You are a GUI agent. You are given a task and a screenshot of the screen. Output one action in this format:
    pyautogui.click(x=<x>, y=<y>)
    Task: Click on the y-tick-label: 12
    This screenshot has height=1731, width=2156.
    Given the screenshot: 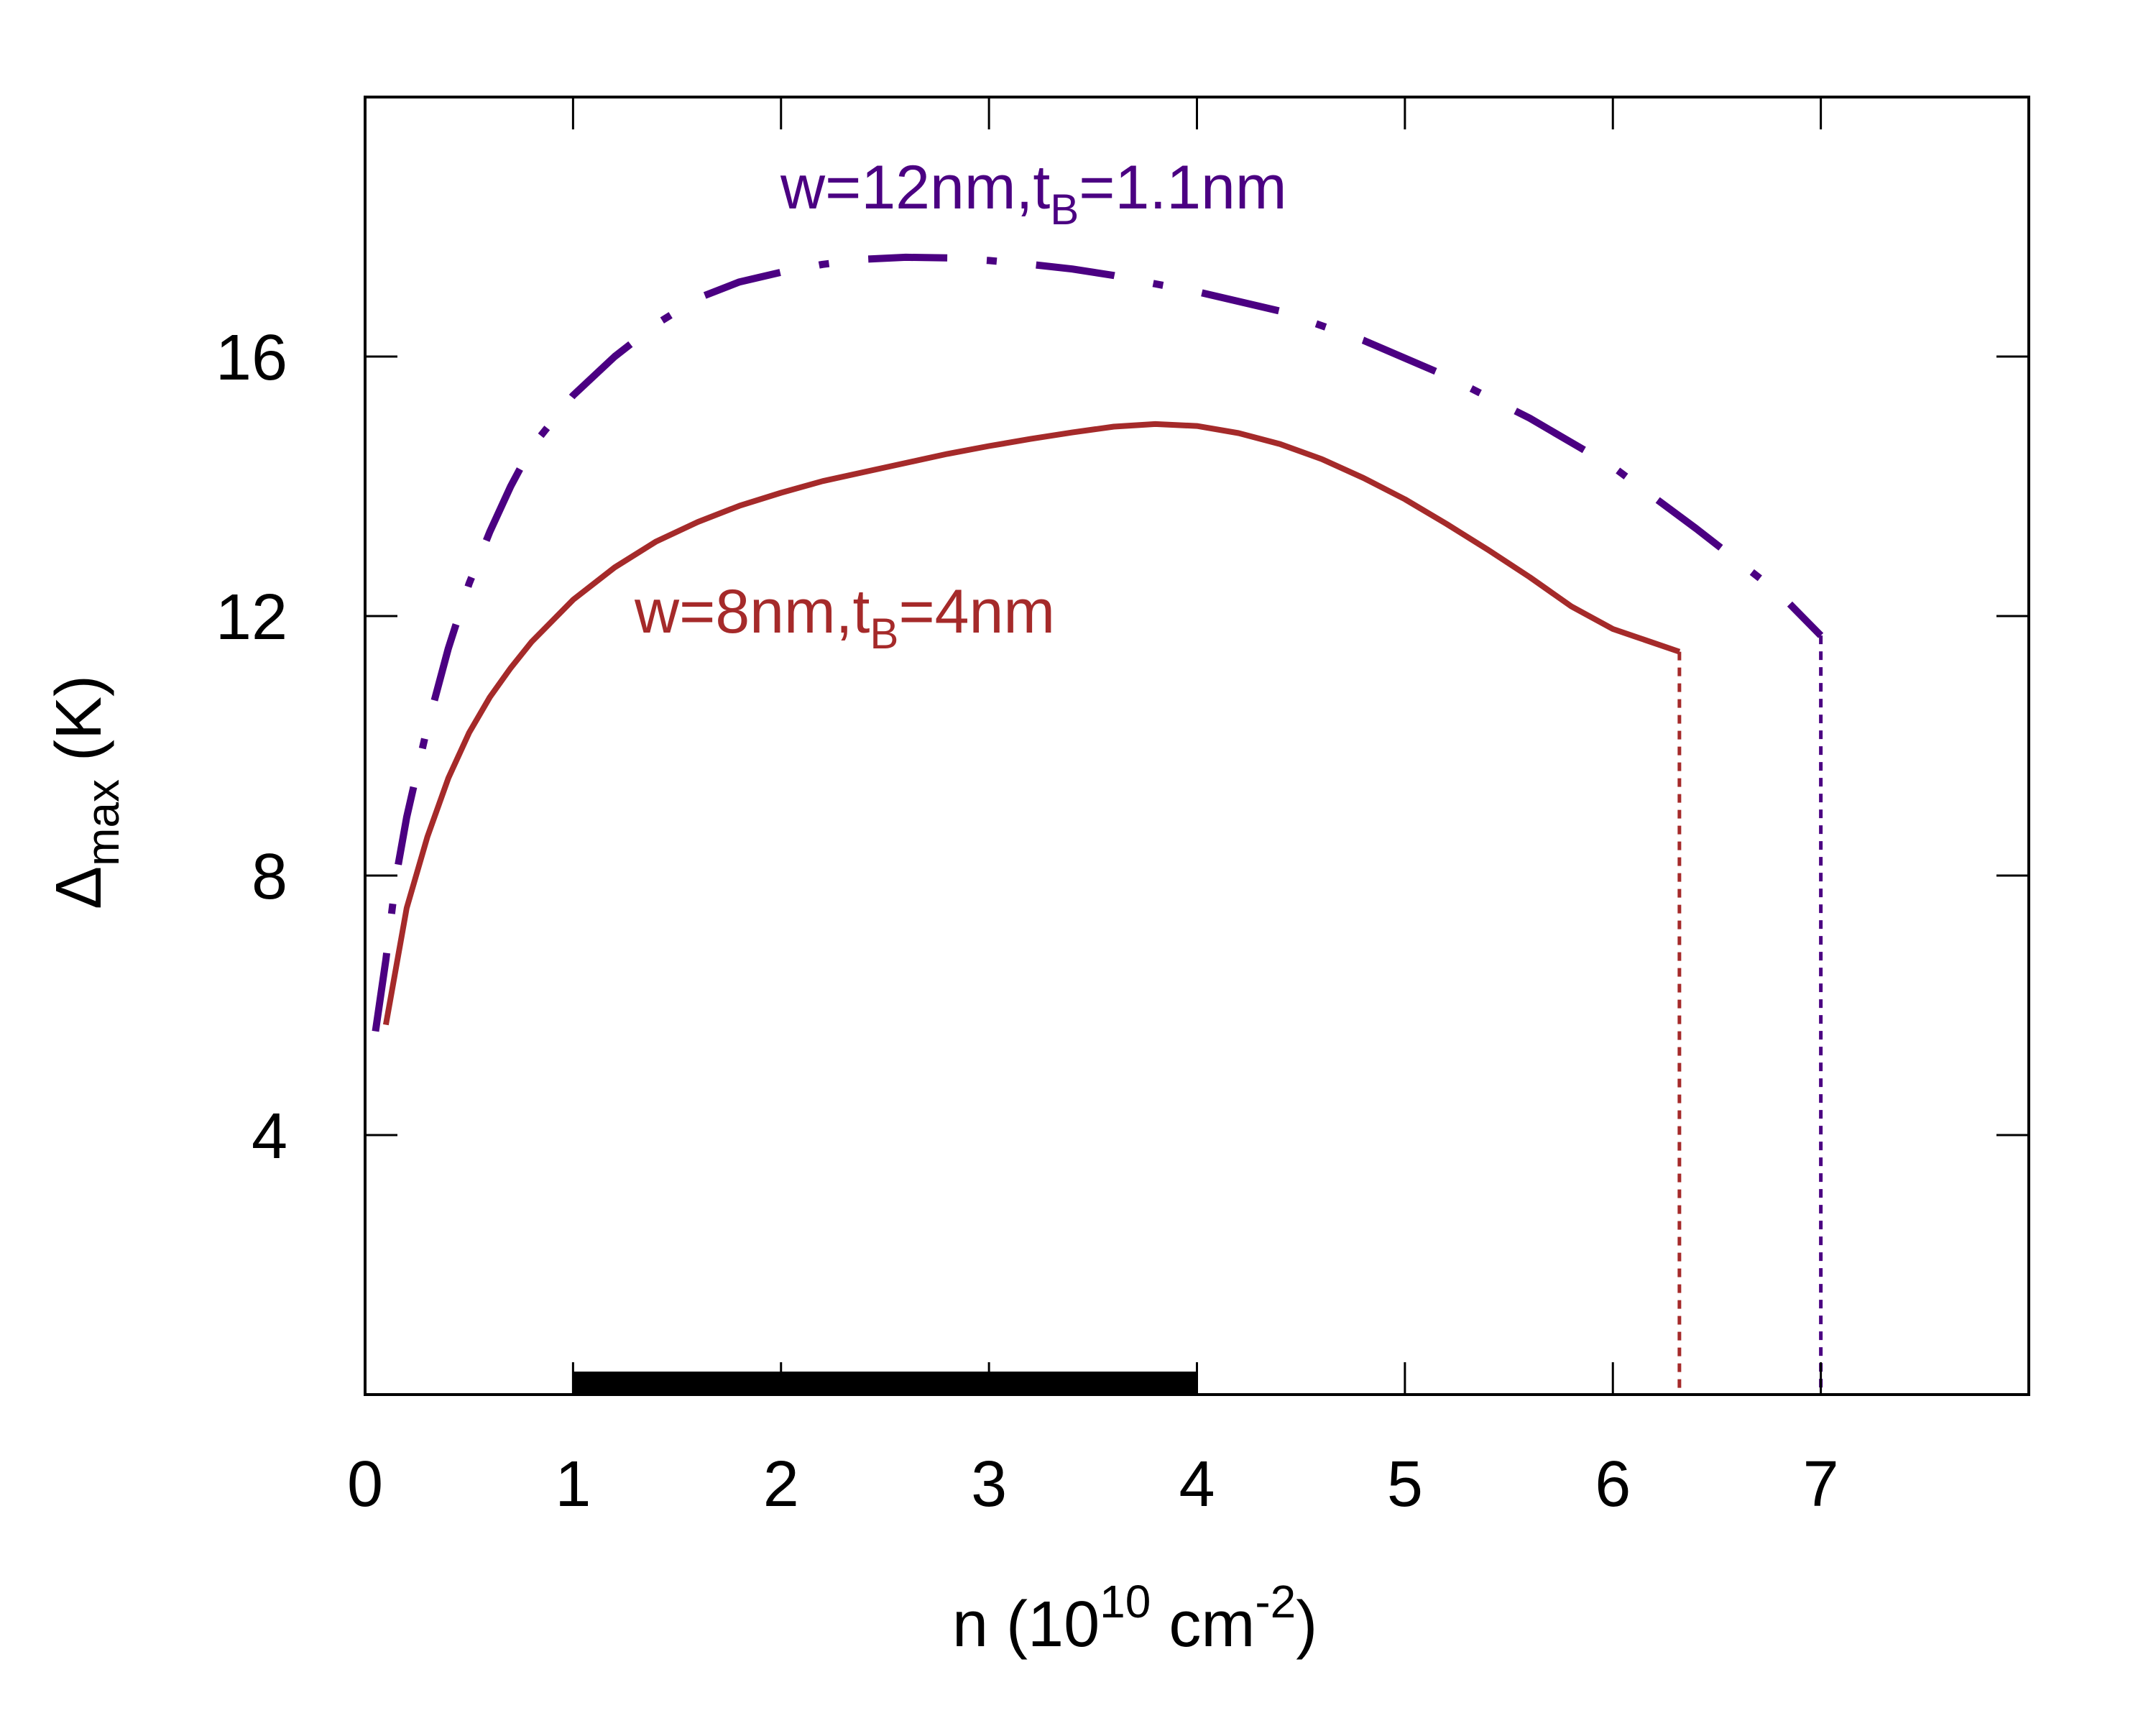 What is the action you would take?
    pyautogui.click(x=252, y=617)
    